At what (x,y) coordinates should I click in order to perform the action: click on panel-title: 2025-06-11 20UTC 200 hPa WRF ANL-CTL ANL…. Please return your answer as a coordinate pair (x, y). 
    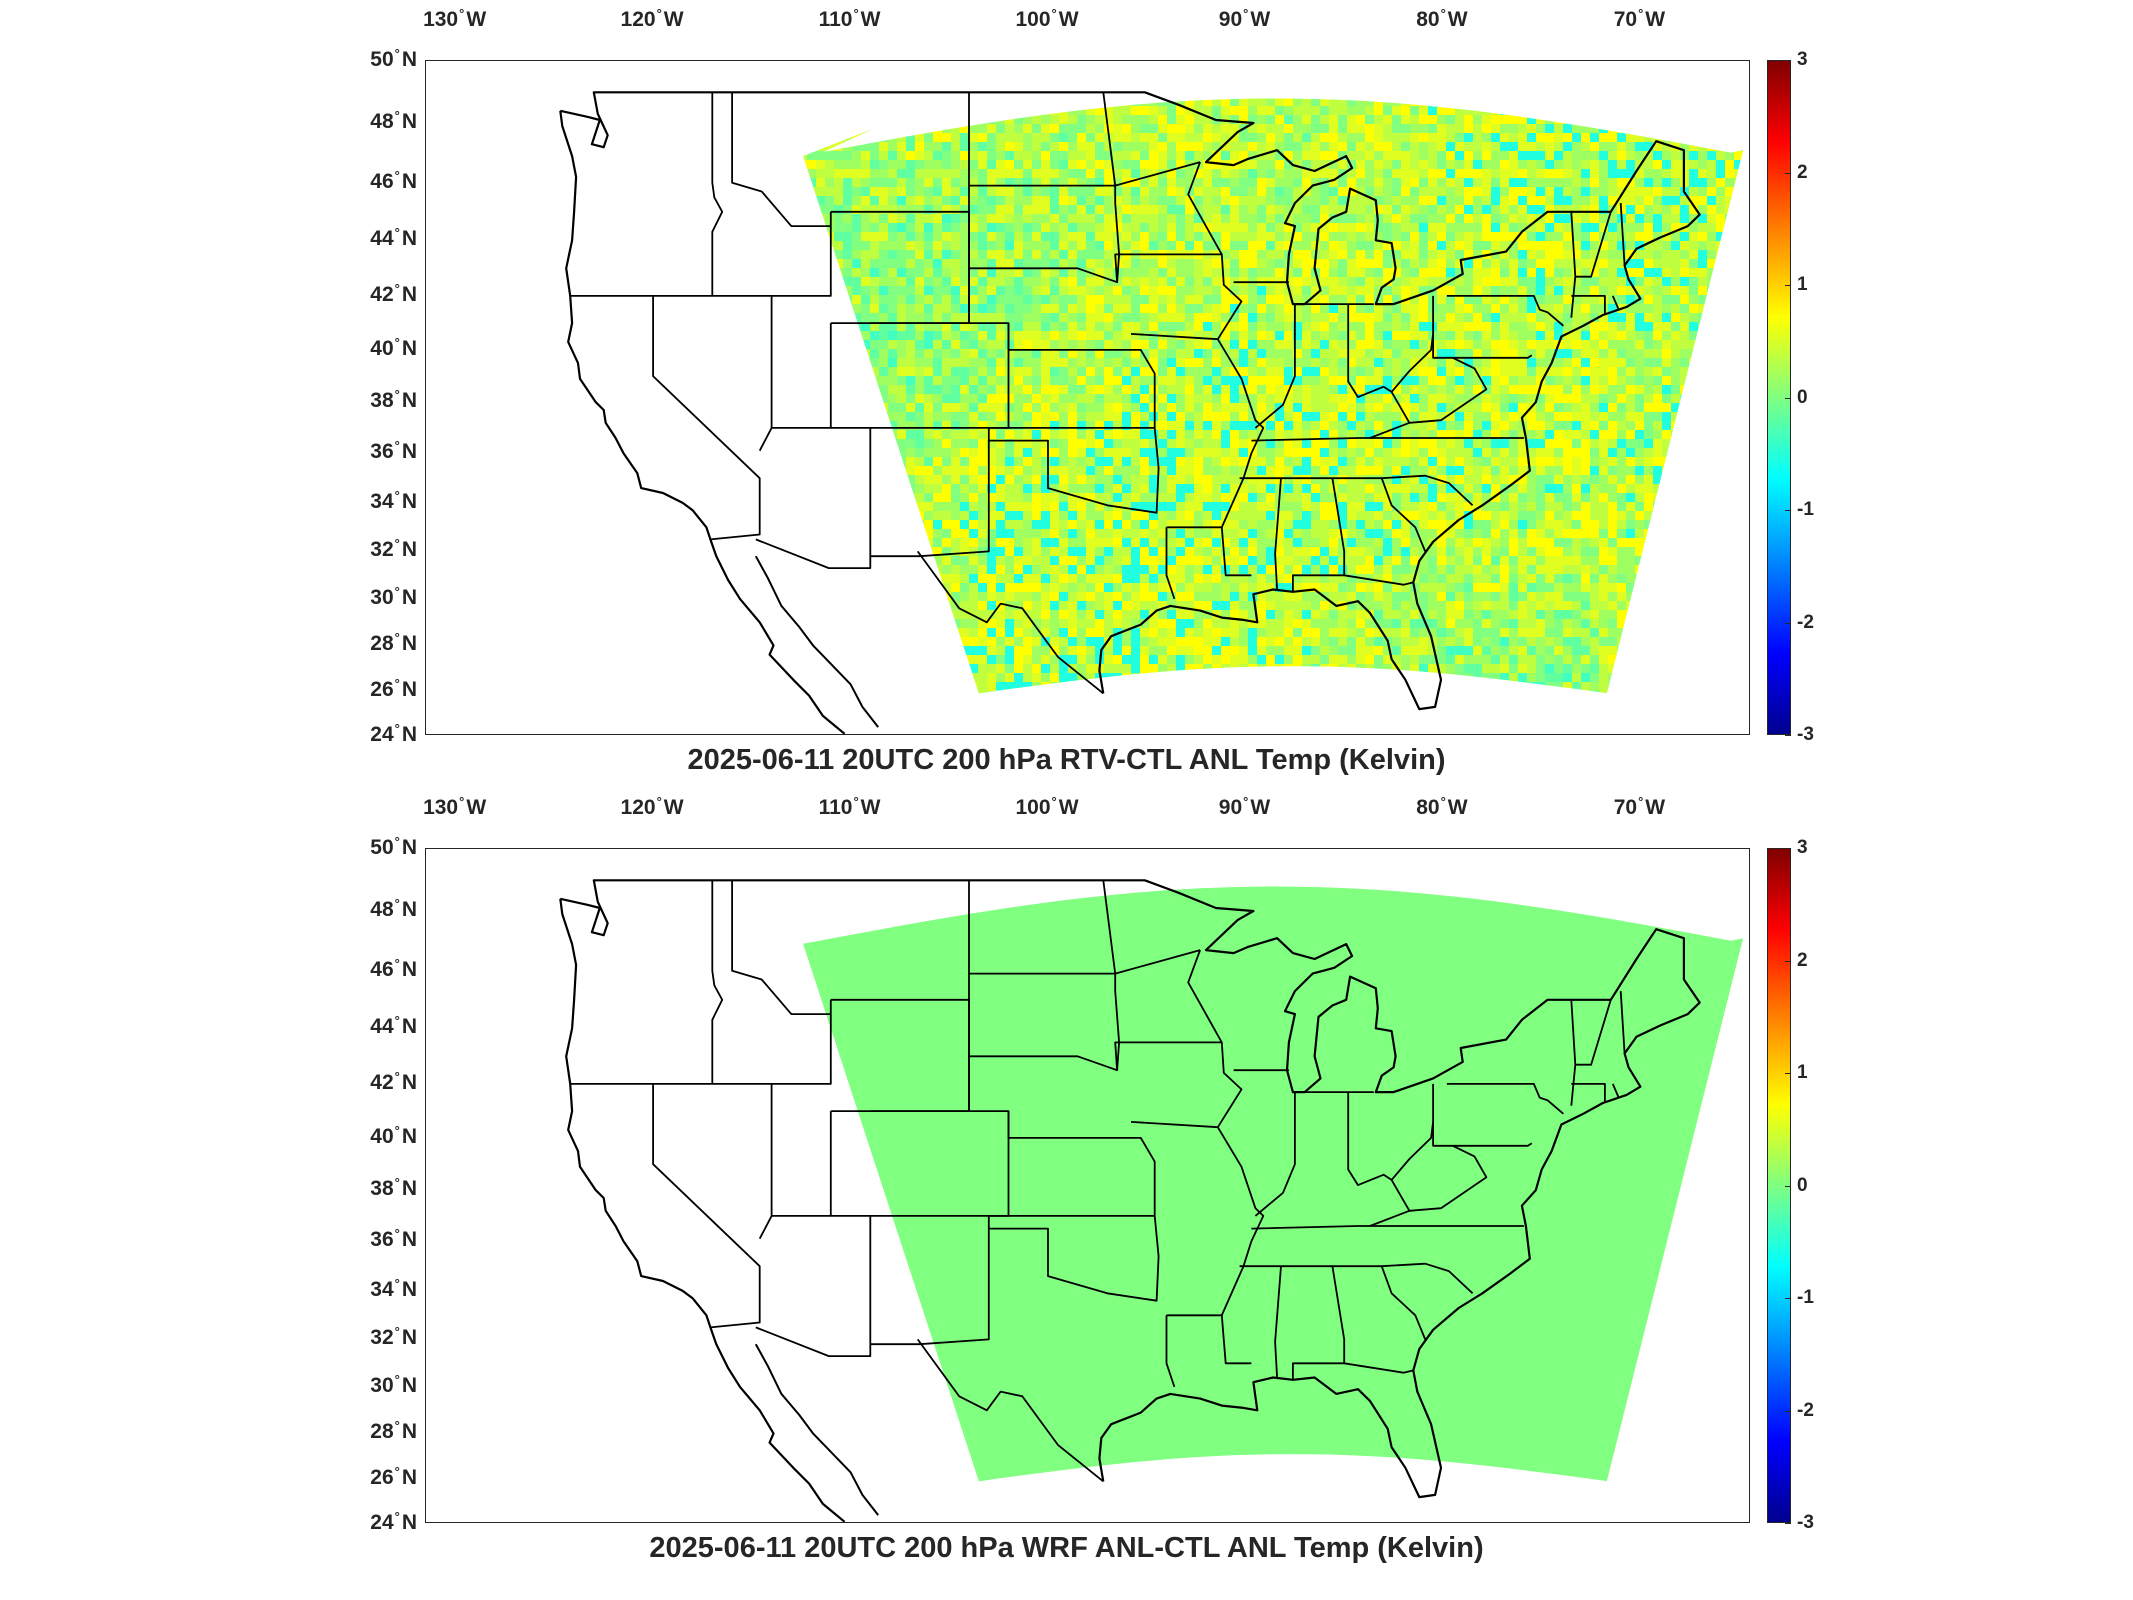
    Looking at the image, I should click on (1066, 1548).